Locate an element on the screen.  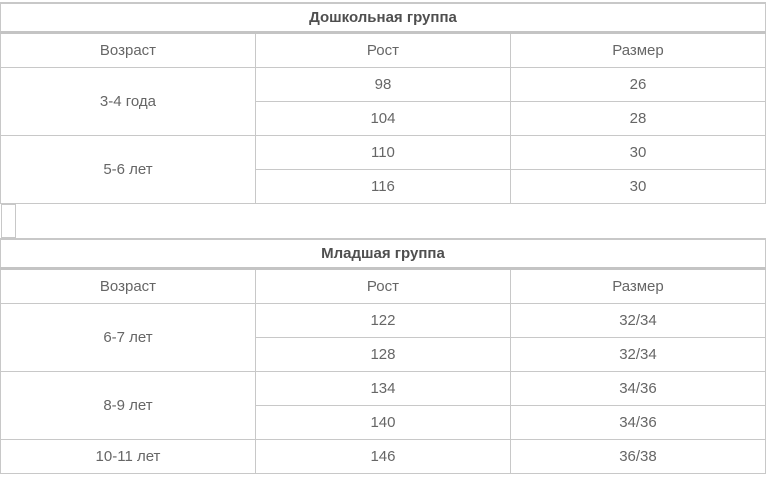
table-row: 6-7 лет 122 32/34 is located at coordinates (383, 337).